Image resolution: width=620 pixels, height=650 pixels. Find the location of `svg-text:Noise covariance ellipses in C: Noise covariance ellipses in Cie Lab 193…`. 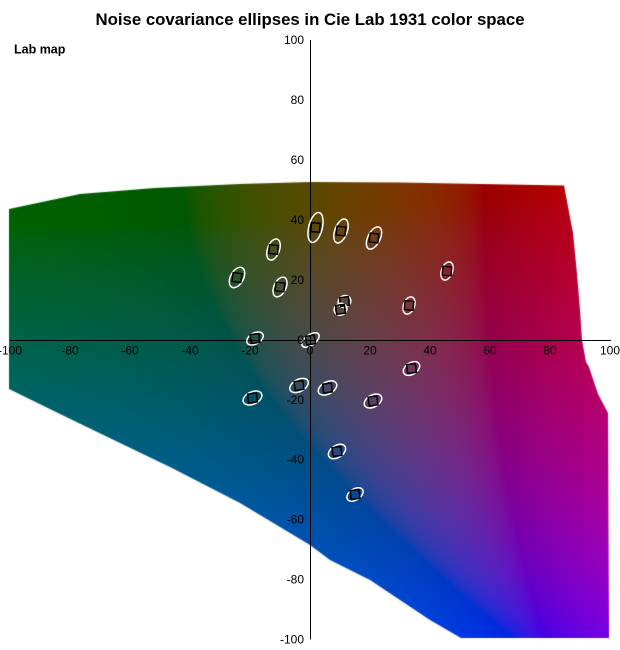

svg-text:Noise covariance ellipses in C: Noise covariance ellipses in Cie Lab 193… is located at coordinates (309, 19).